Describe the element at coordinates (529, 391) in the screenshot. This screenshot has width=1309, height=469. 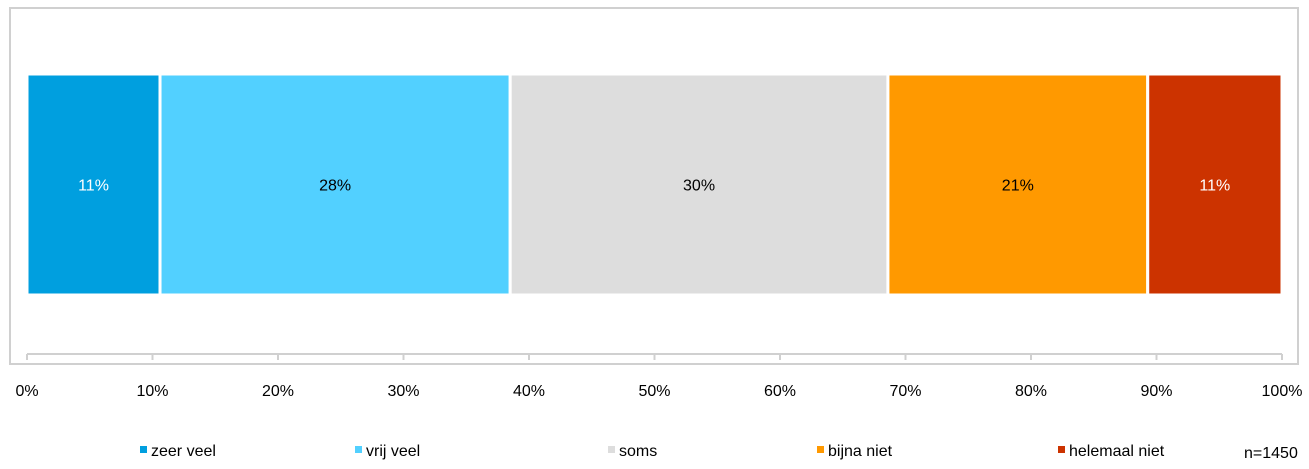
I see `x-tick-label: 40%` at that location.